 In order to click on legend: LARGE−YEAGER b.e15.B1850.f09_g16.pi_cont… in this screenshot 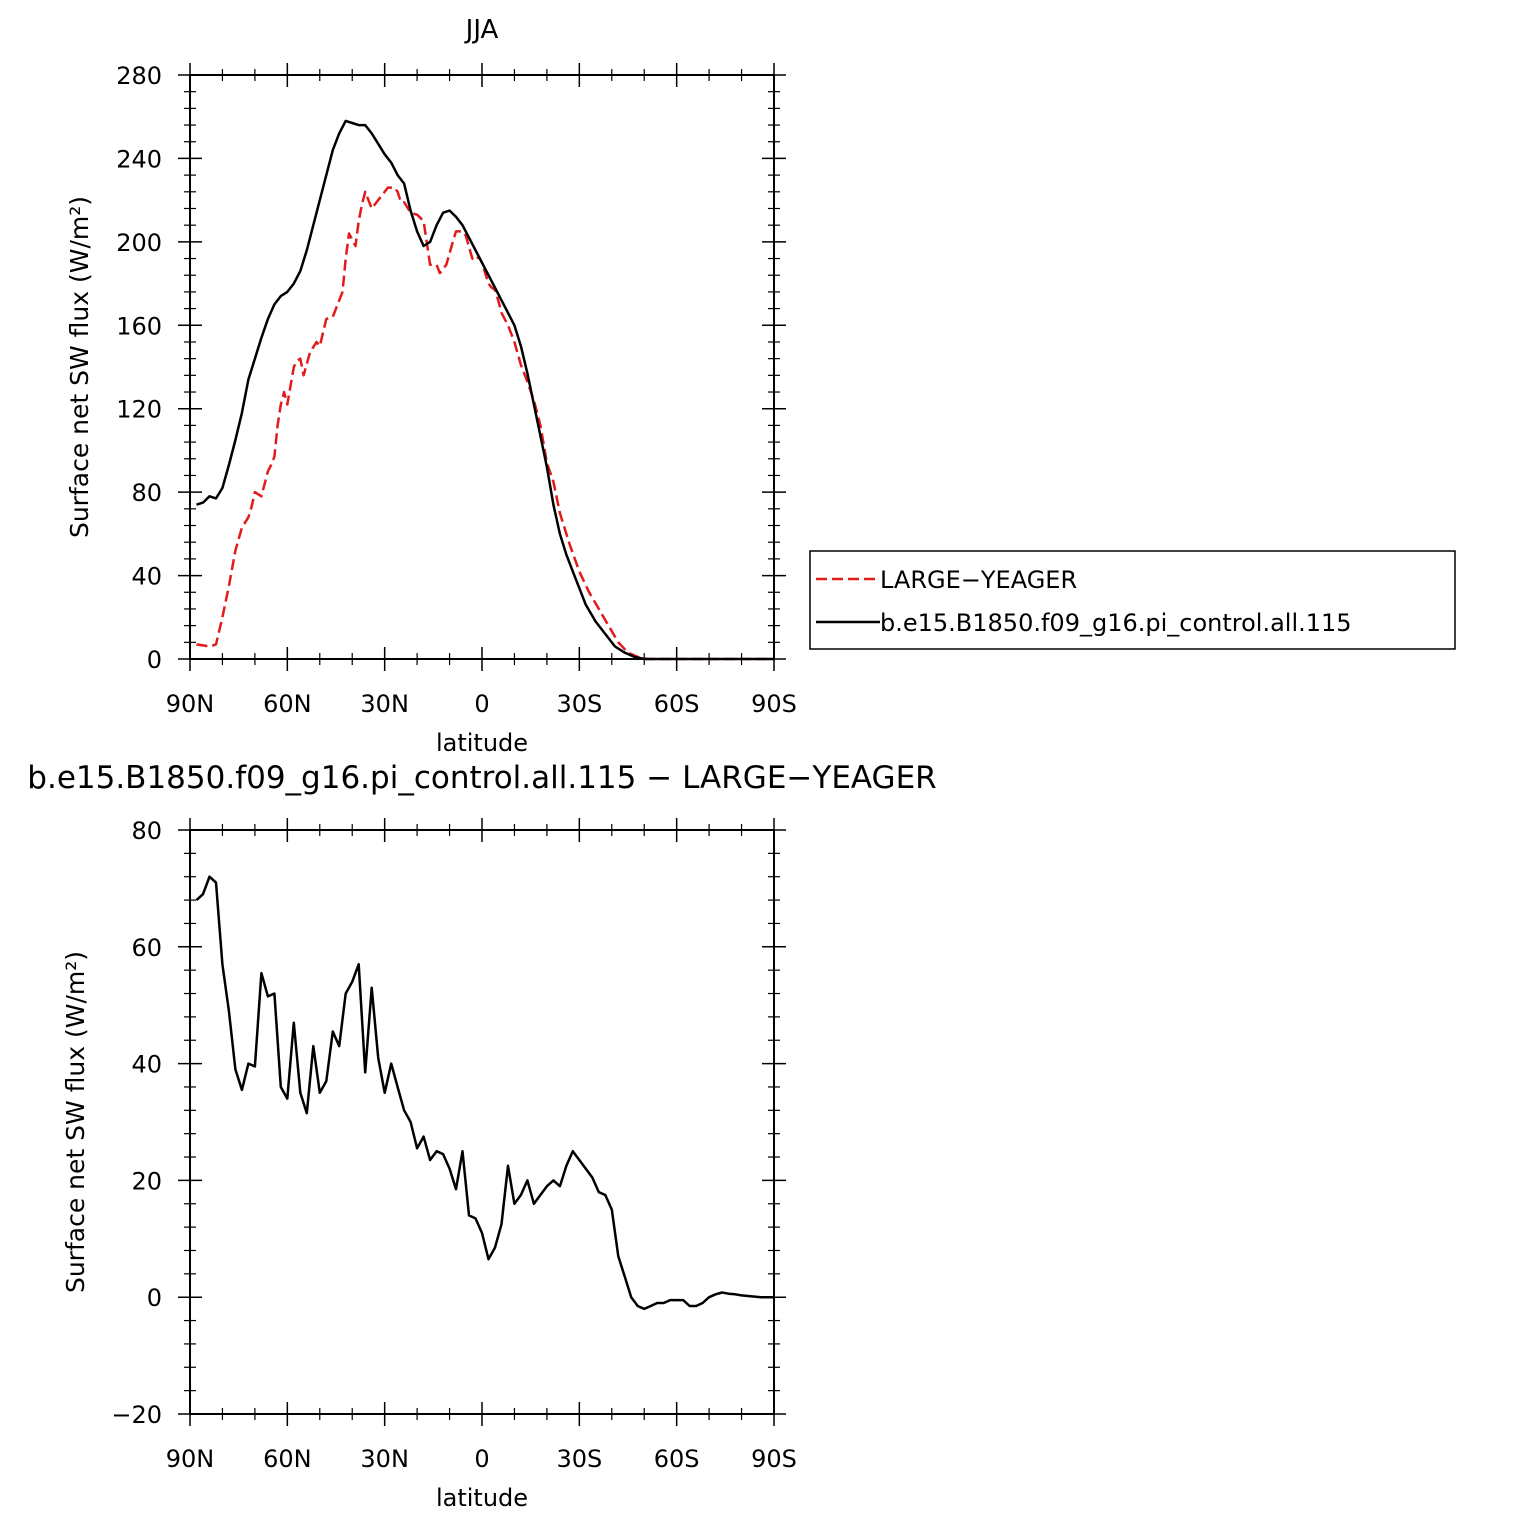, I will do `click(1132, 600)`.